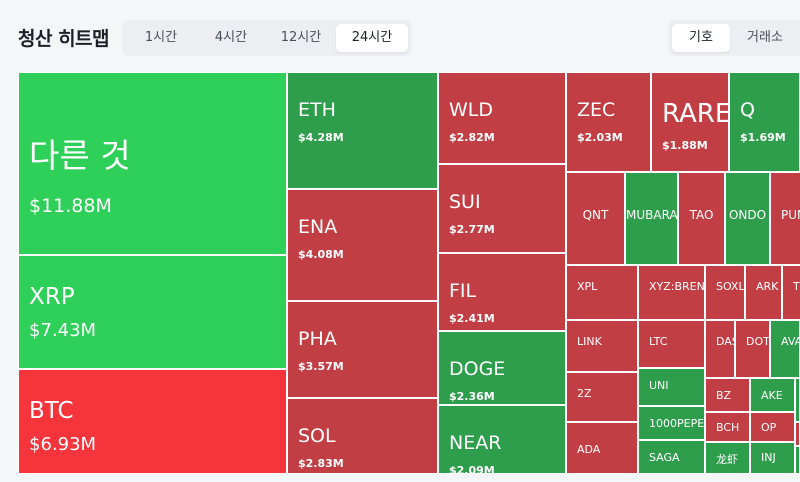 The image size is (800, 482). Describe the element at coordinates (362, 245) in the screenshot. I see `tile-ena: ENA $4.08M` at that location.